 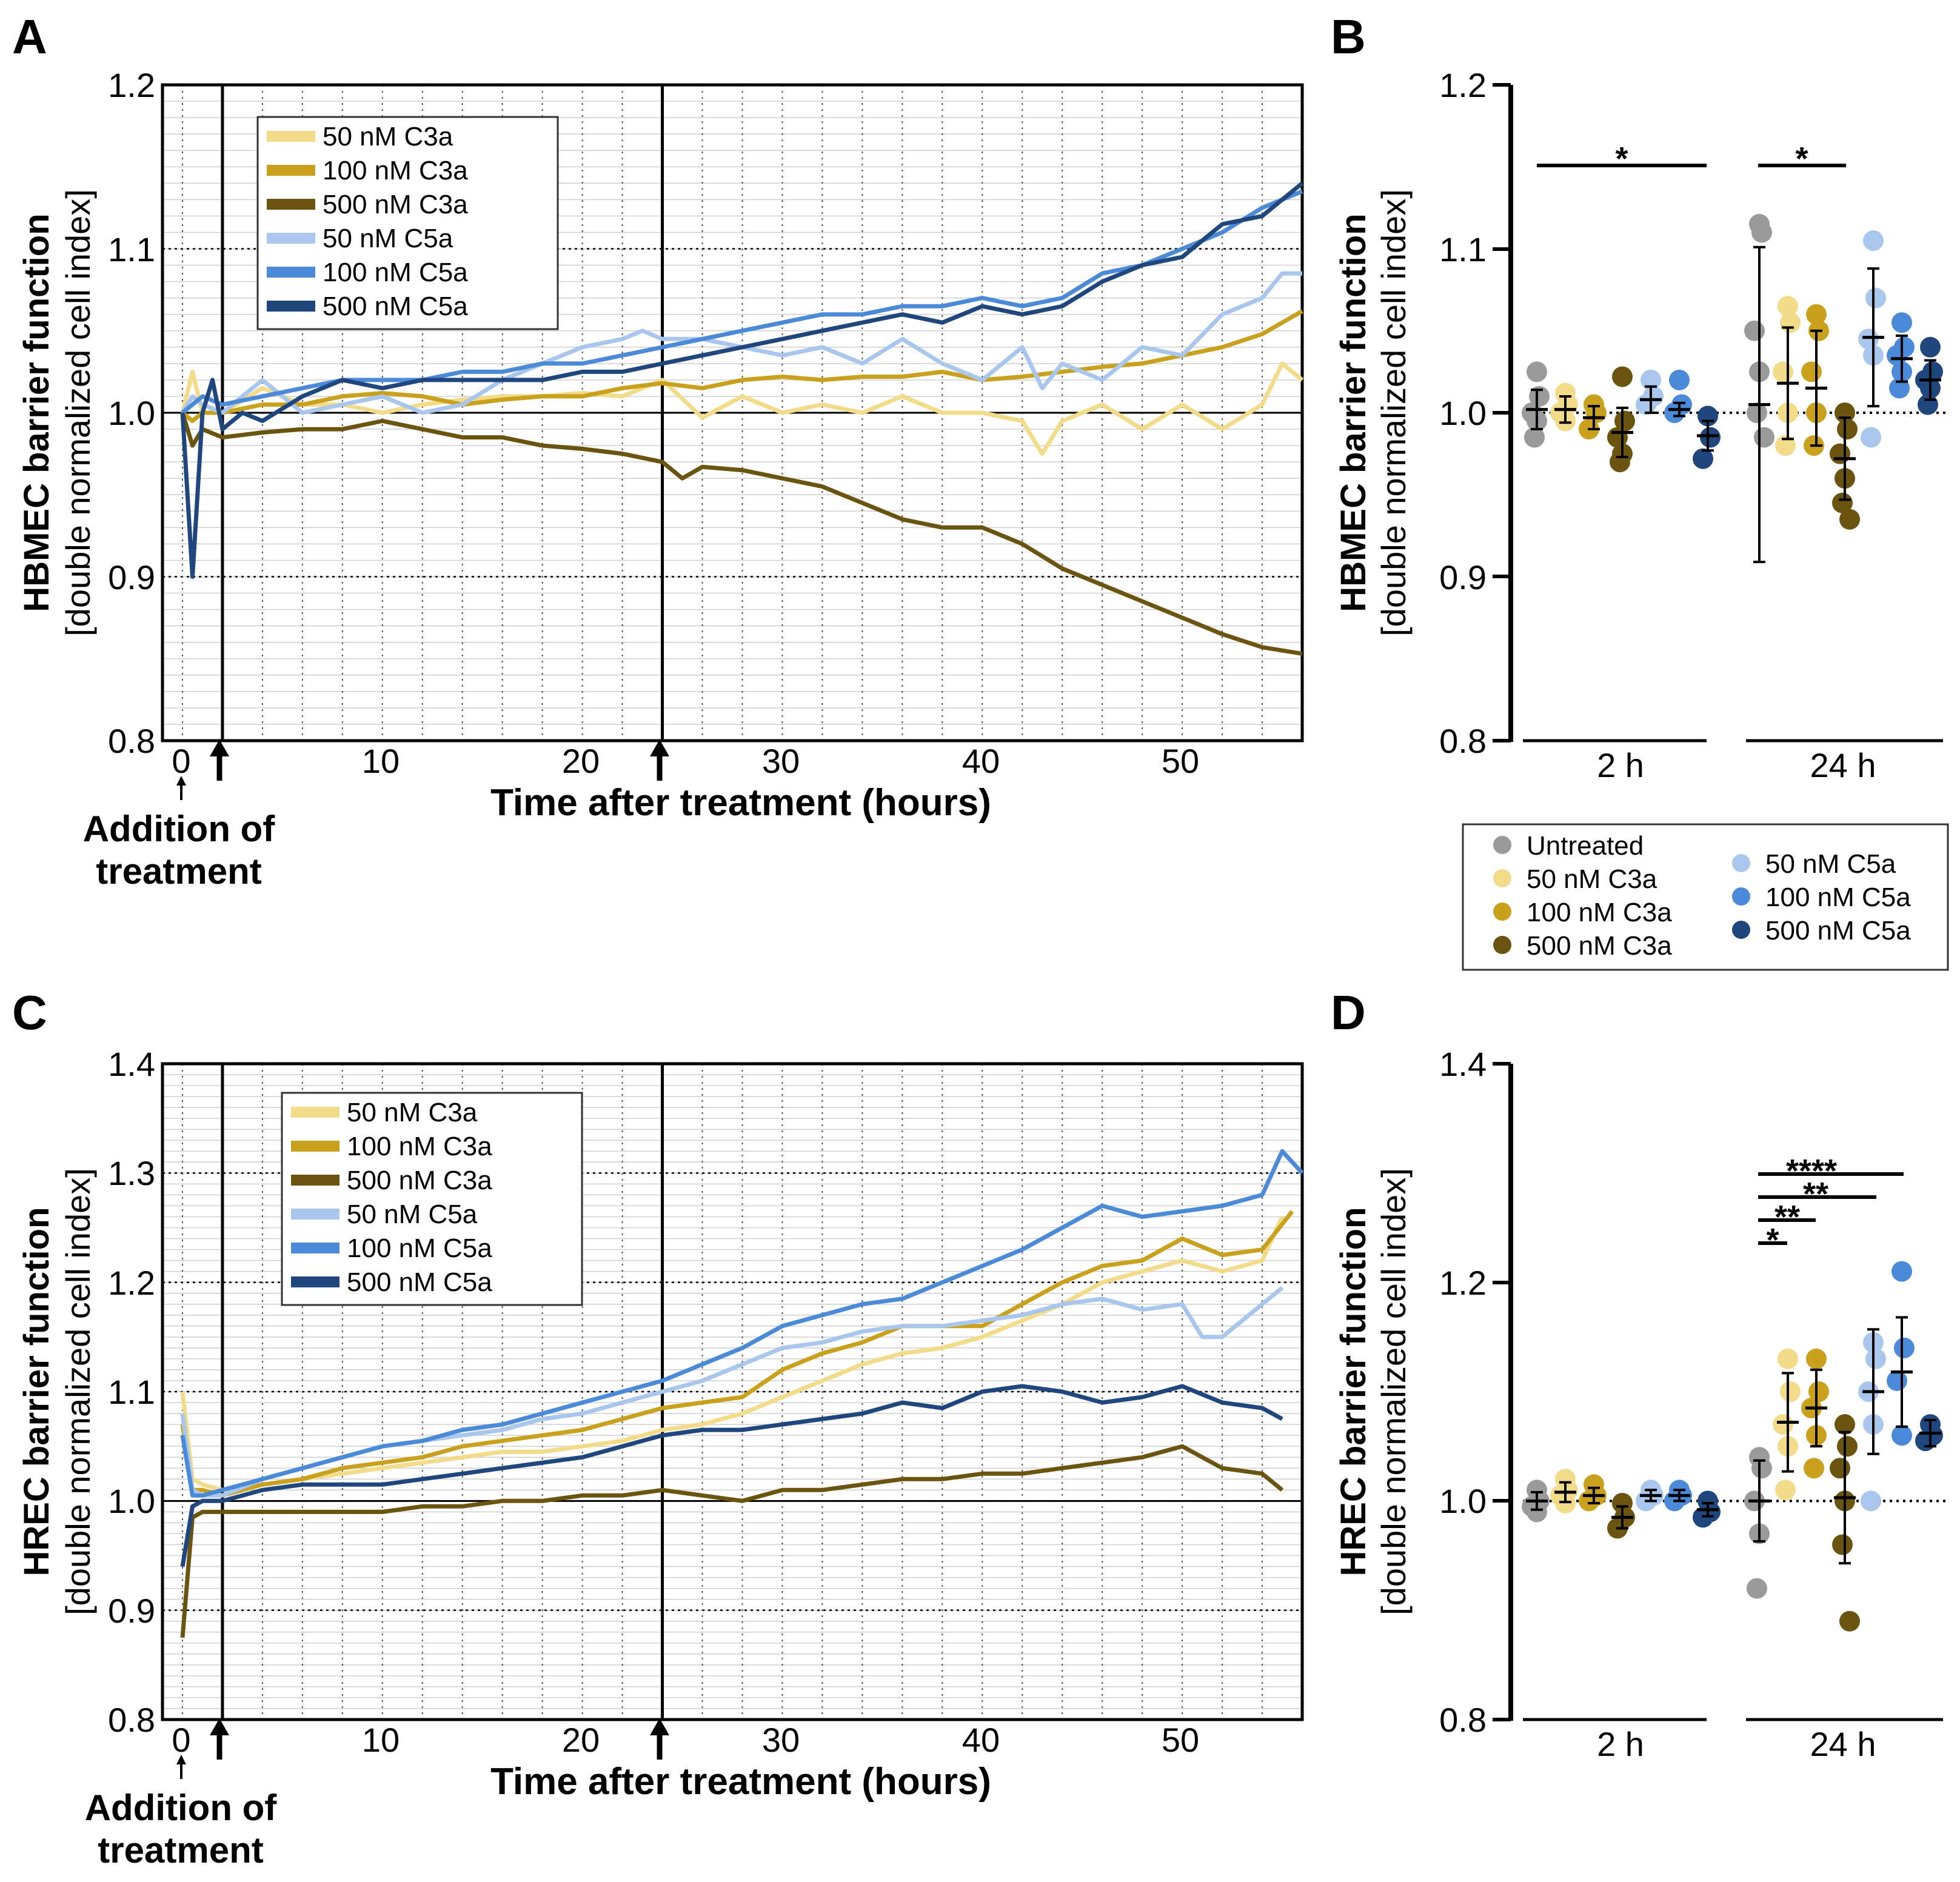 What do you see at coordinates (659, 1739) in the screenshot?
I see `arrow-24h-c` at bounding box center [659, 1739].